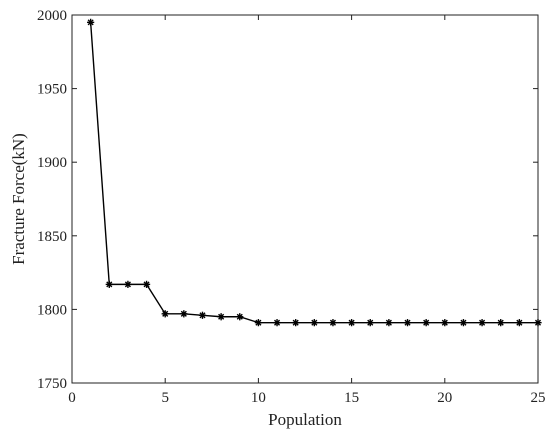  Describe the element at coordinates (444, 398) in the screenshot. I see `x-tick-label: 20` at that location.